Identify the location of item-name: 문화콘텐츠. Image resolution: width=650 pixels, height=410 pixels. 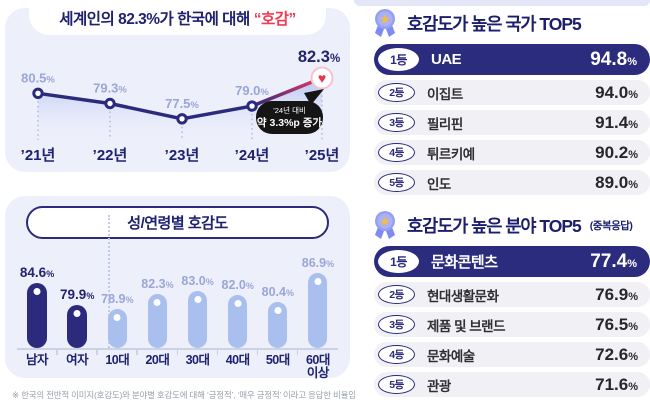
(464, 262).